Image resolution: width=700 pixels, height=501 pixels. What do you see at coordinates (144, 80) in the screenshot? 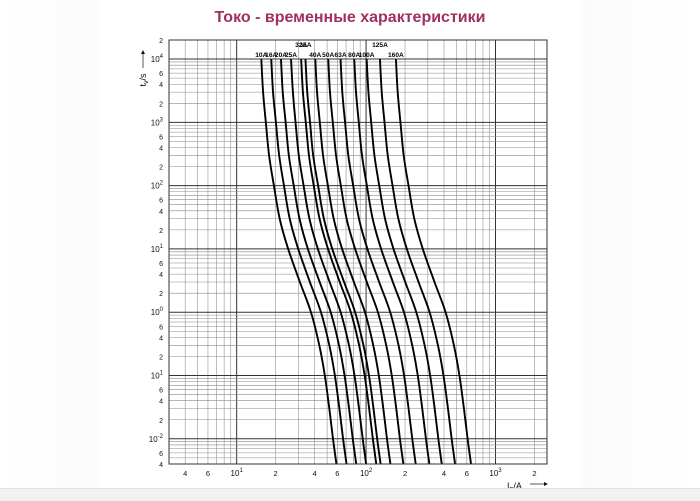
I see `y-axis-label-text: tv/s` at bounding box center [144, 80].